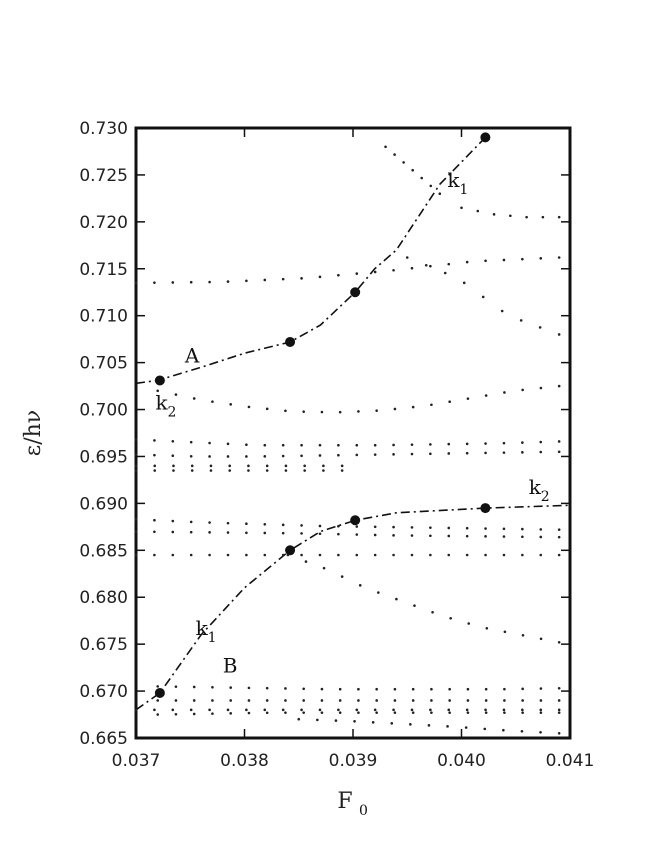 This screenshot has height=860, width=664. What do you see at coordinates (159, 692) in the screenshot?
I see `data-marker` at bounding box center [159, 692].